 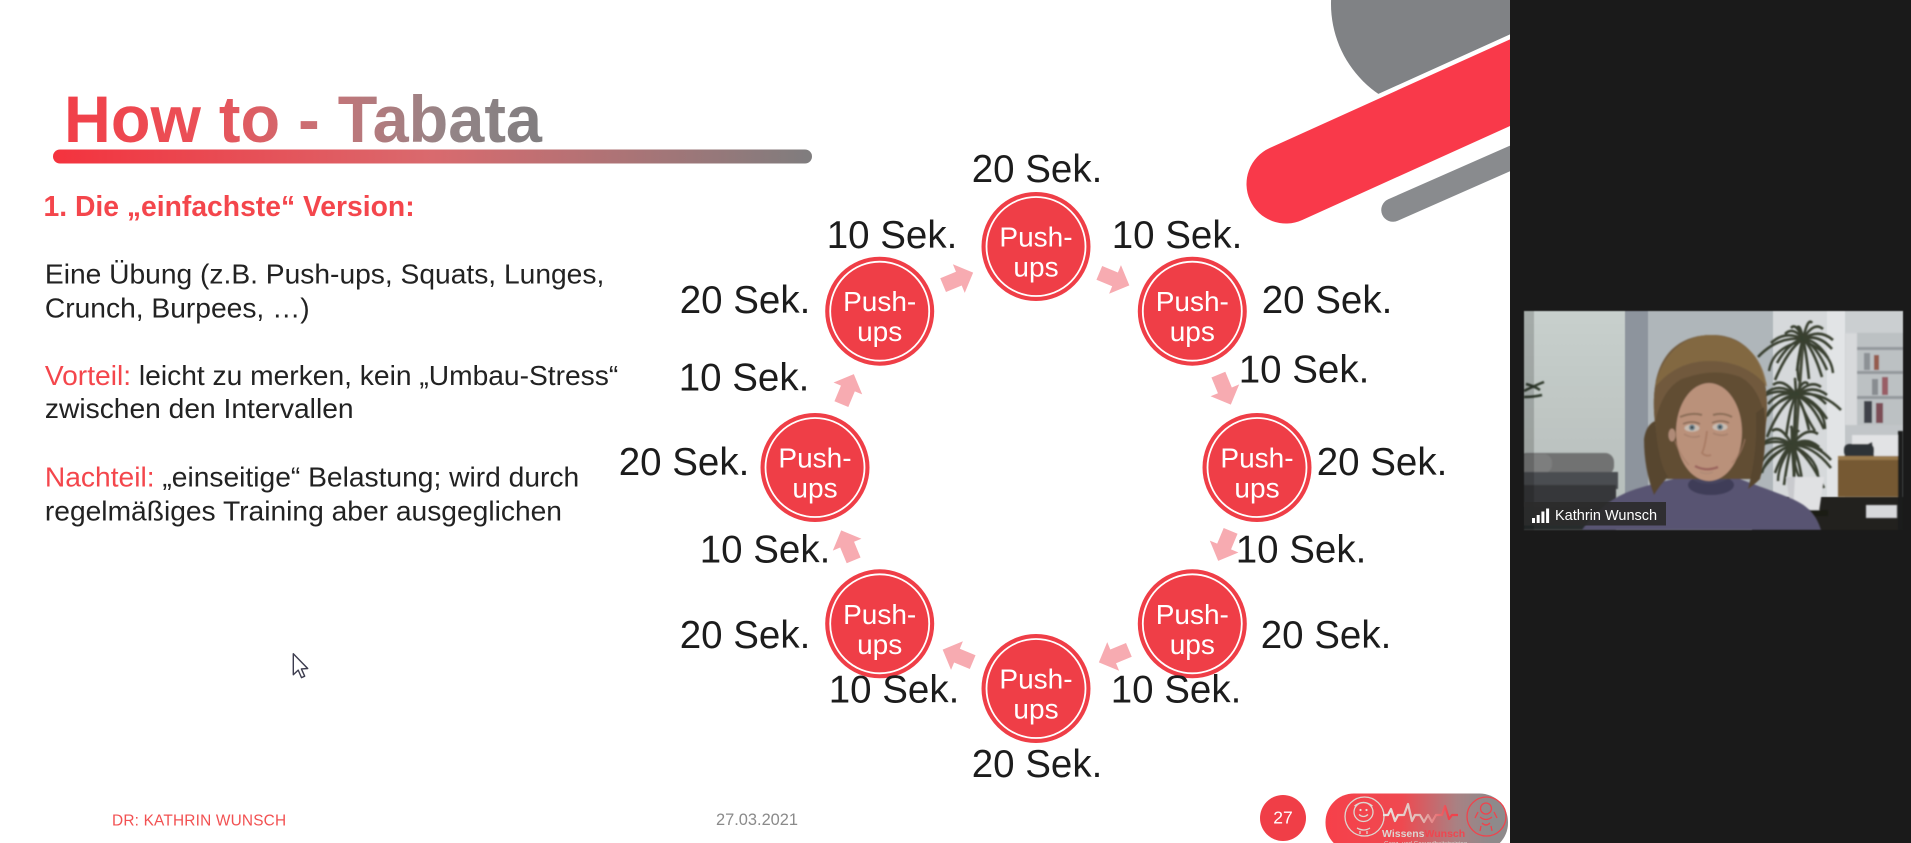 I want to click on svg-text: Crunch, Burpees, …), so click(x=177, y=308).